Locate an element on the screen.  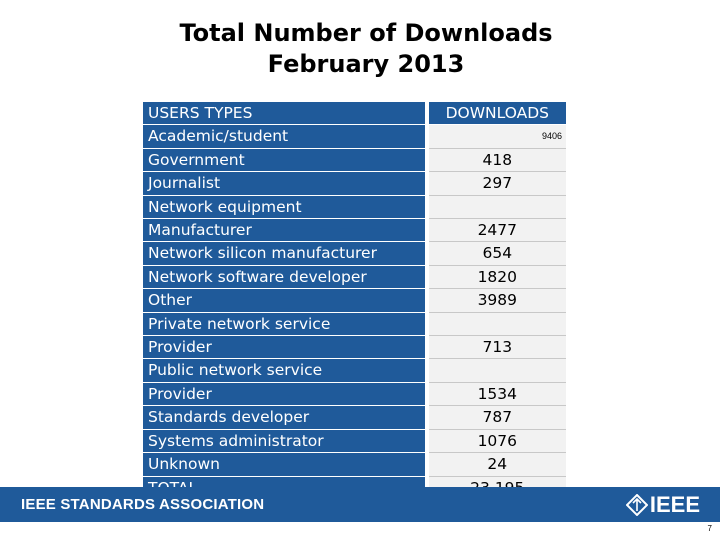
table-row: Network silicon manufacturer 654 is located at coordinates (354, 253).